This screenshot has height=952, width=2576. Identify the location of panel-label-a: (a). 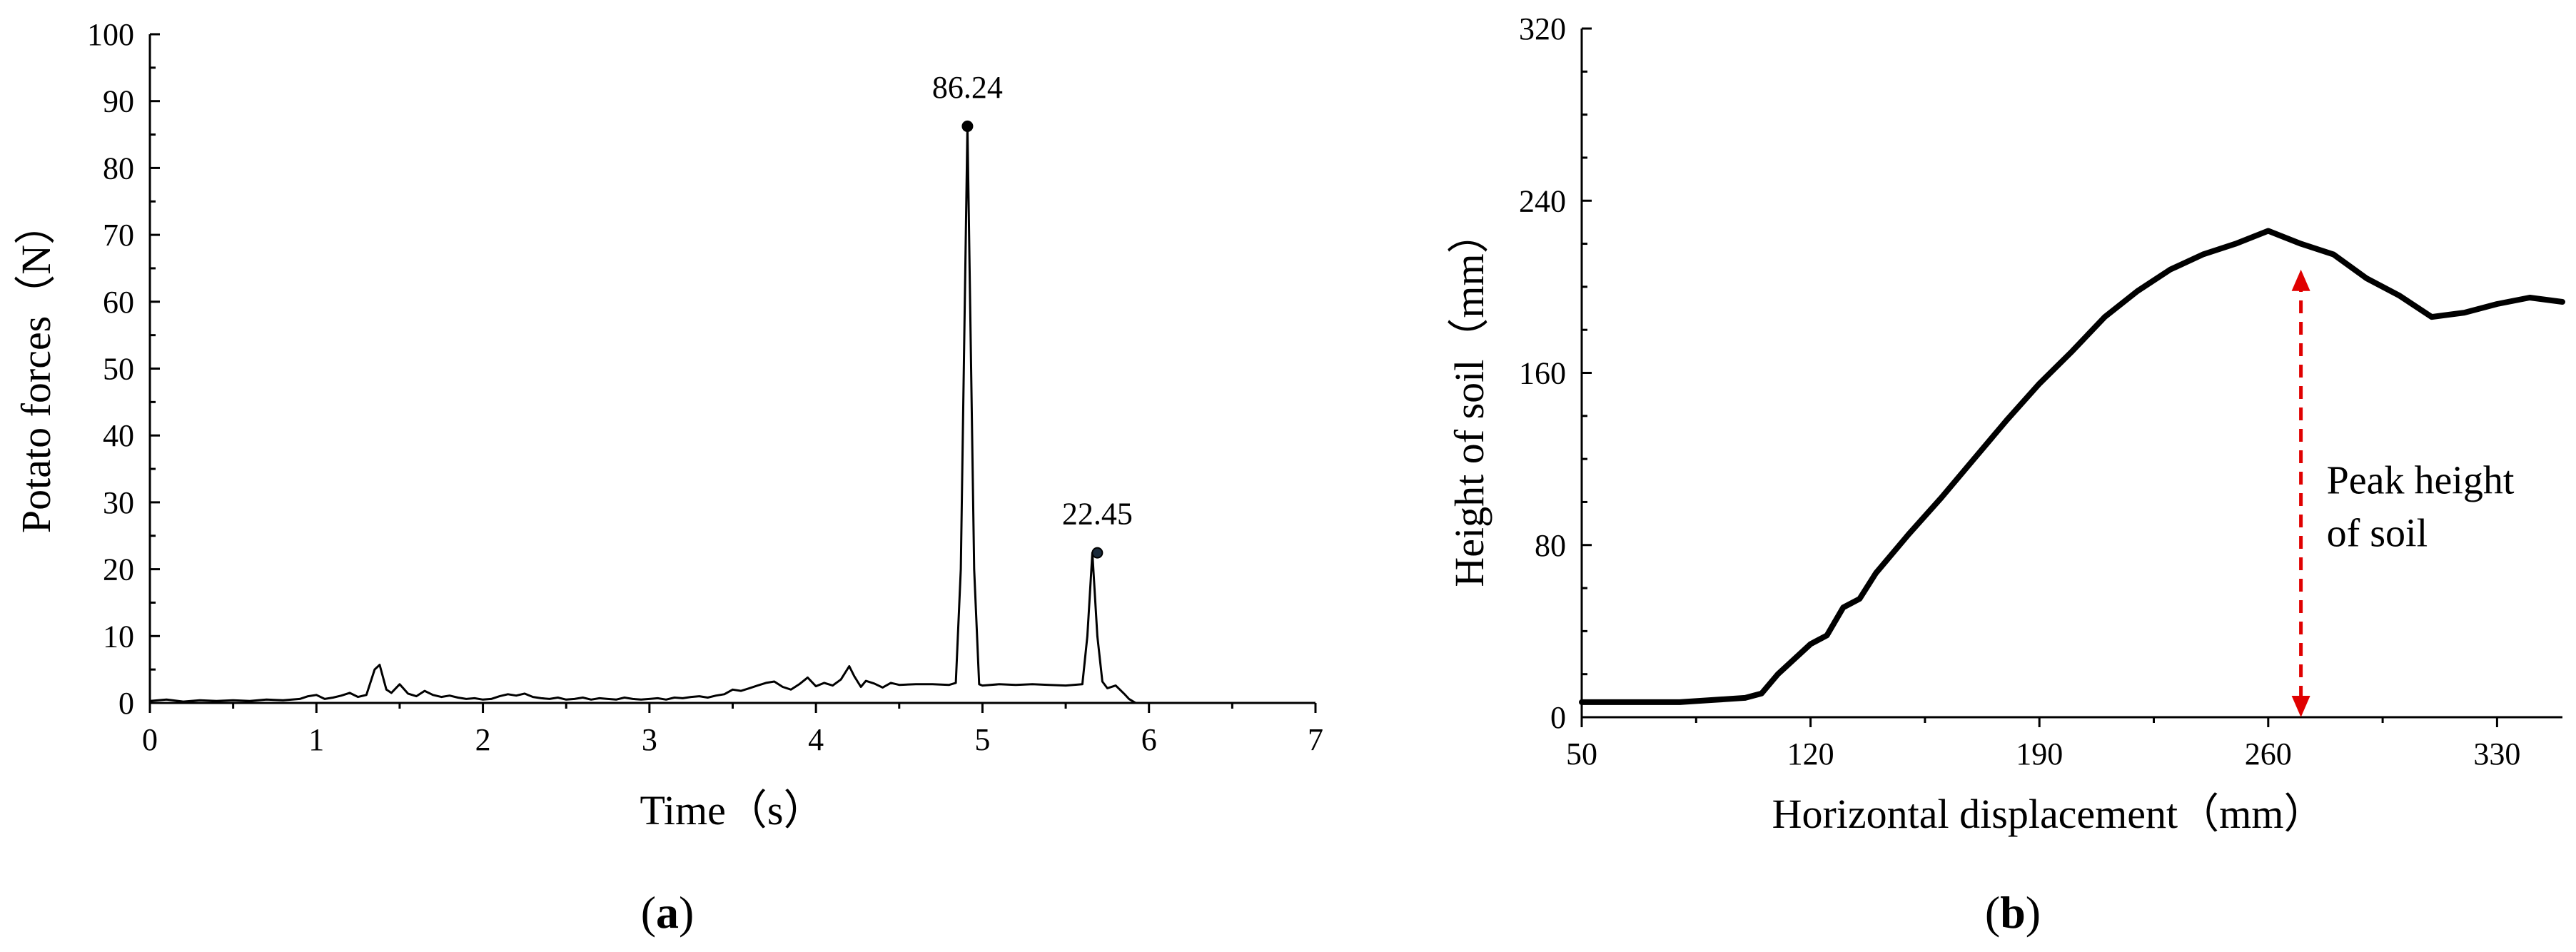
(667, 912).